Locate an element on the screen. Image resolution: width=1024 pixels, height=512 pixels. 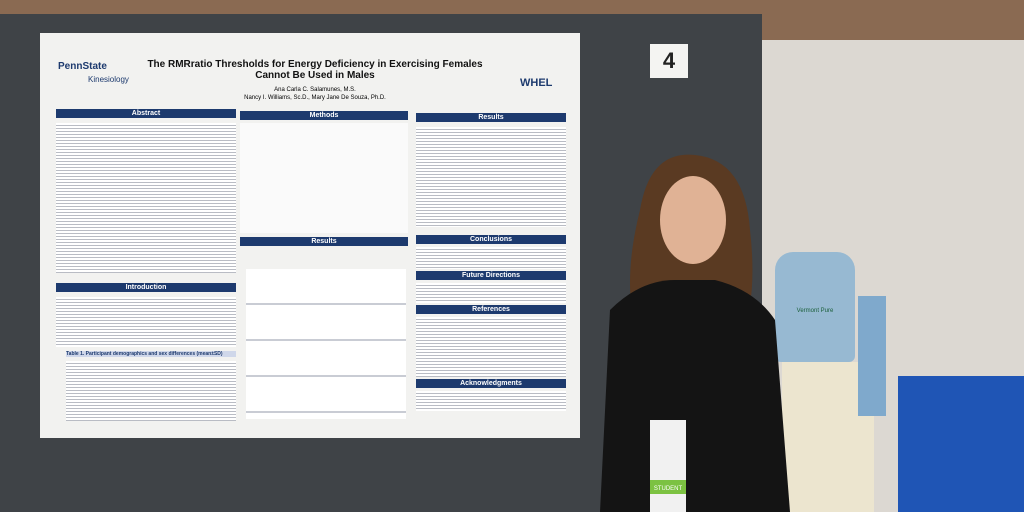
water-brand: Vermont Pure is located at coordinates (815, 311).